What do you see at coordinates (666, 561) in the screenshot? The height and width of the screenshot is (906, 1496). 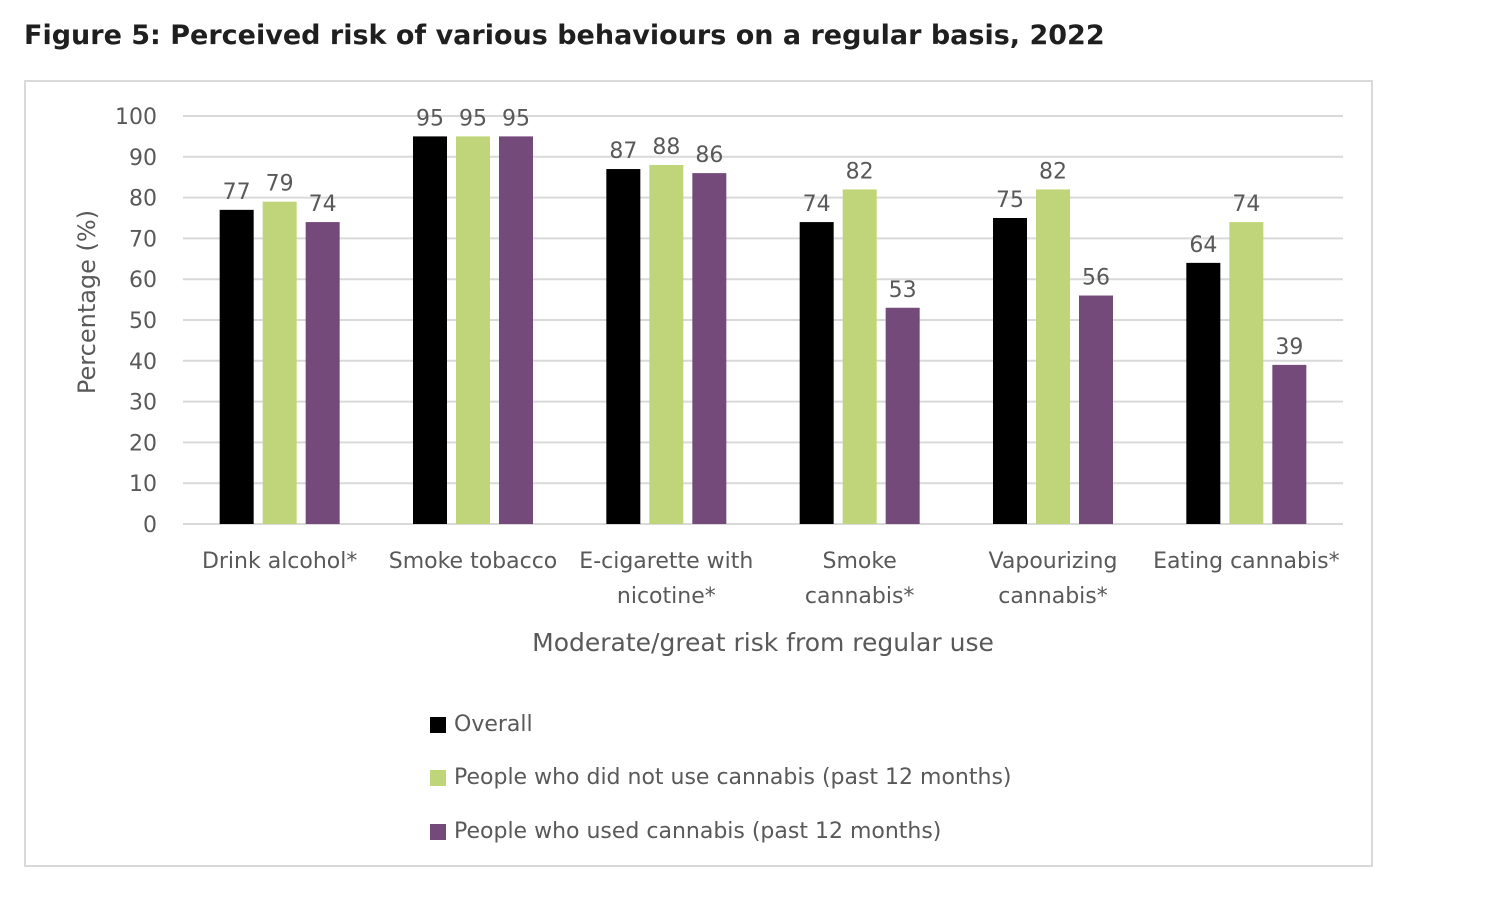 I see `x-tick-label: E-cigarette with` at bounding box center [666, 561].